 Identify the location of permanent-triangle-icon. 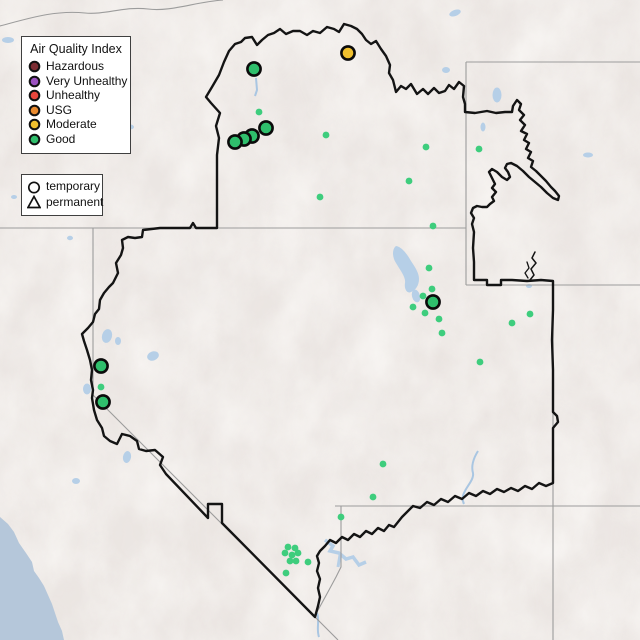
(34, 202).